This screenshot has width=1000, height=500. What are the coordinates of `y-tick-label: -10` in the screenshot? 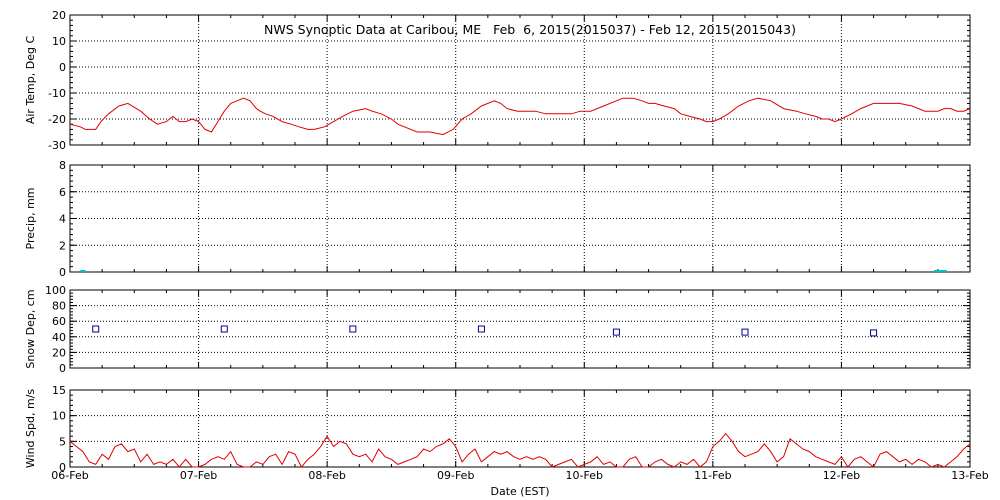 It's located at (57, 93).